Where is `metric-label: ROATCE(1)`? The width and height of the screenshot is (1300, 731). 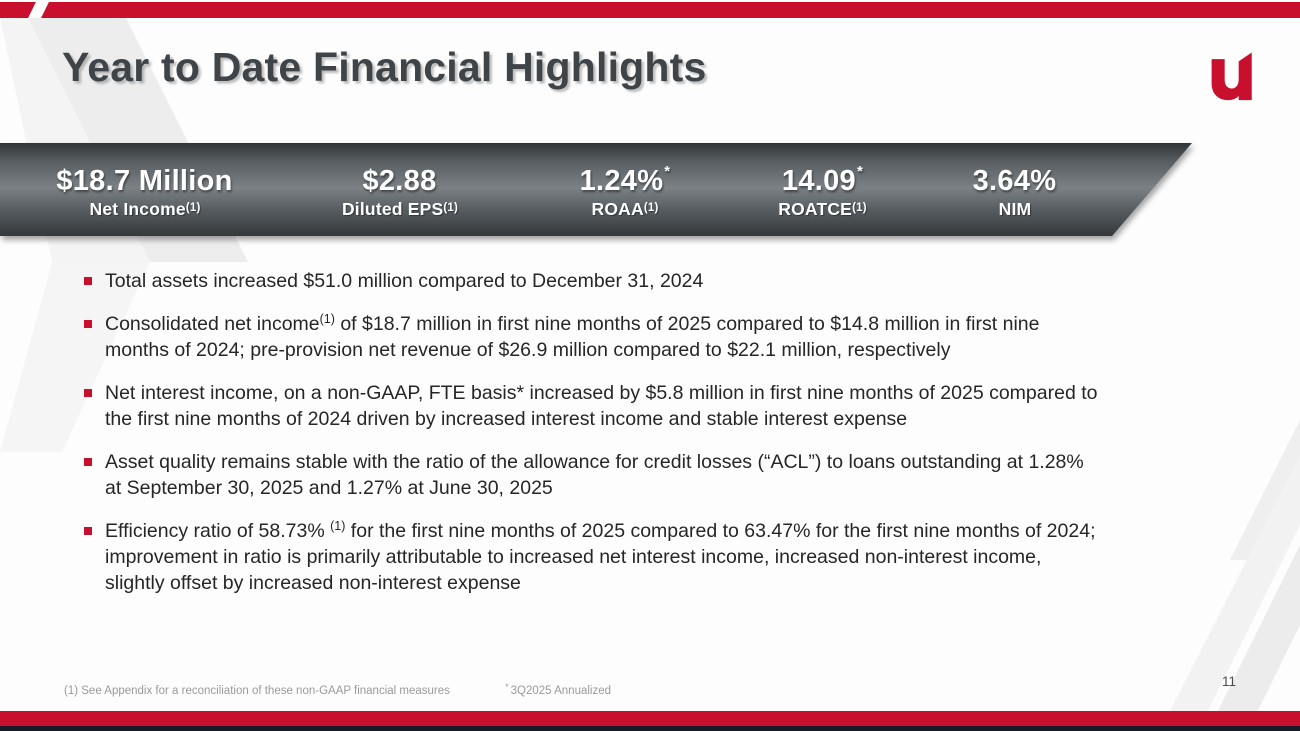 metric-label: ROATCE(1) is located at coordinates (822, 209).